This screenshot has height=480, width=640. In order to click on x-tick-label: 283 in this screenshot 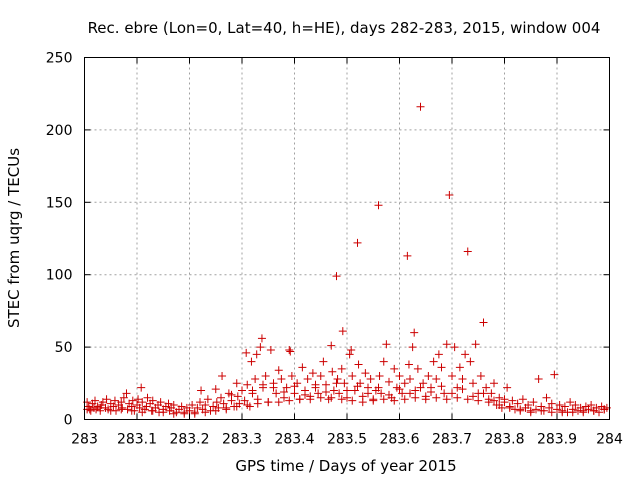, I will do `click(84, 440)`.